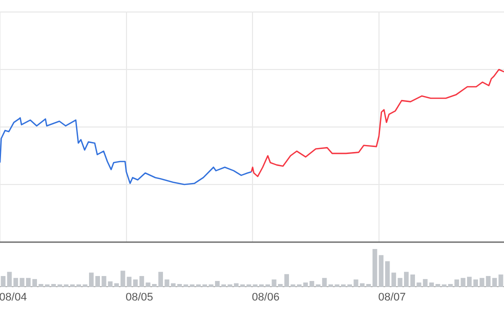  I want to click on x-tick-label: 08/06, so click(266, 298).